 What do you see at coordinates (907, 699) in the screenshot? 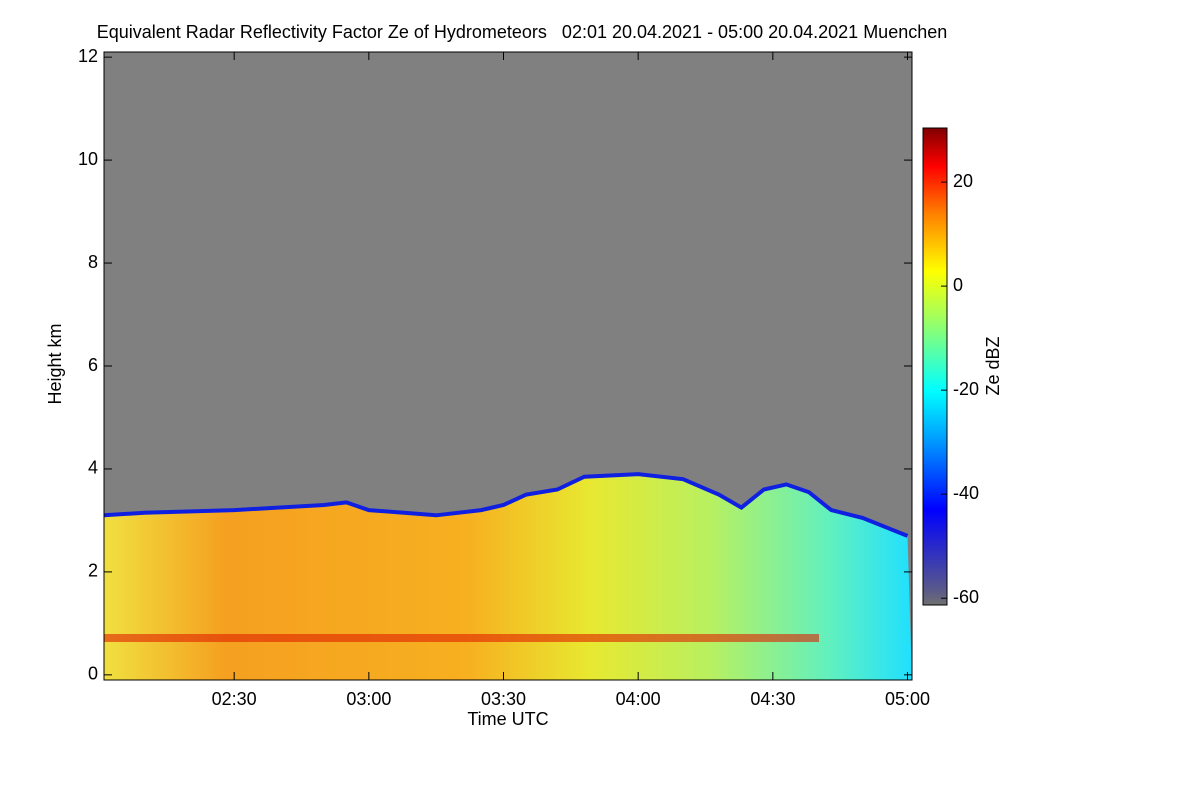
I see `x-tick-label: 05:00` at bounding box center [907, 699].